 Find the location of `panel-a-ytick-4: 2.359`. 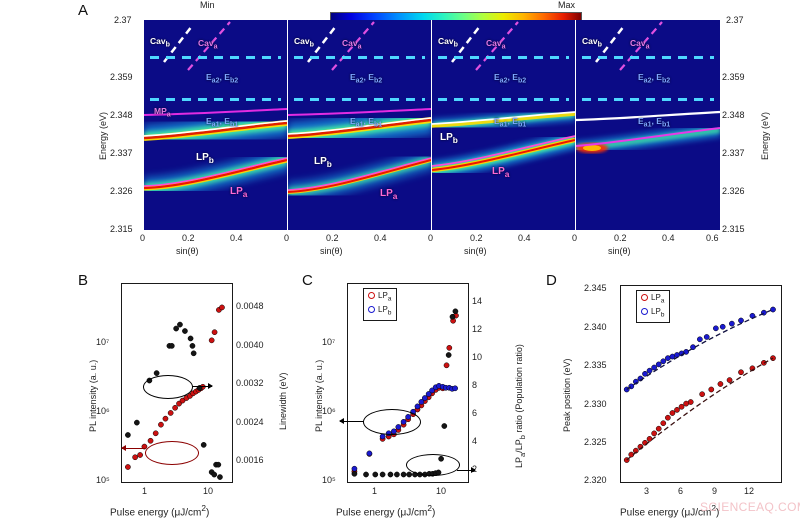

panel-a-ytick-4: 2.359 is located at coordinates (121, 77).